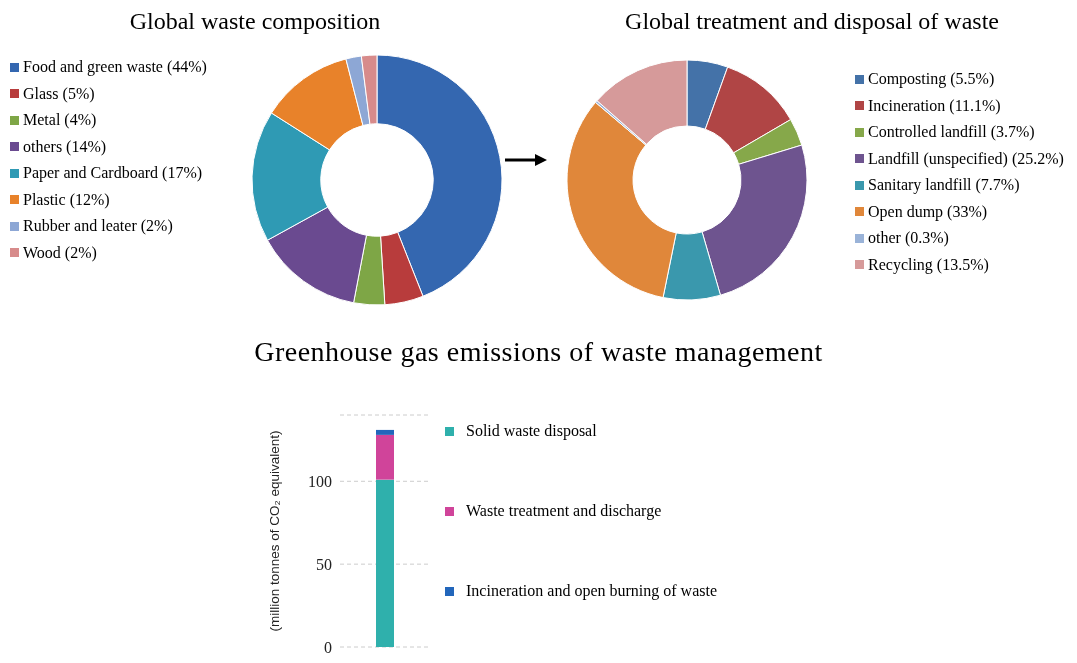 This screenshot has width=1077, height=663. I want to click on legend-label: Controlled landfill (3.7%), so click(951, 132).